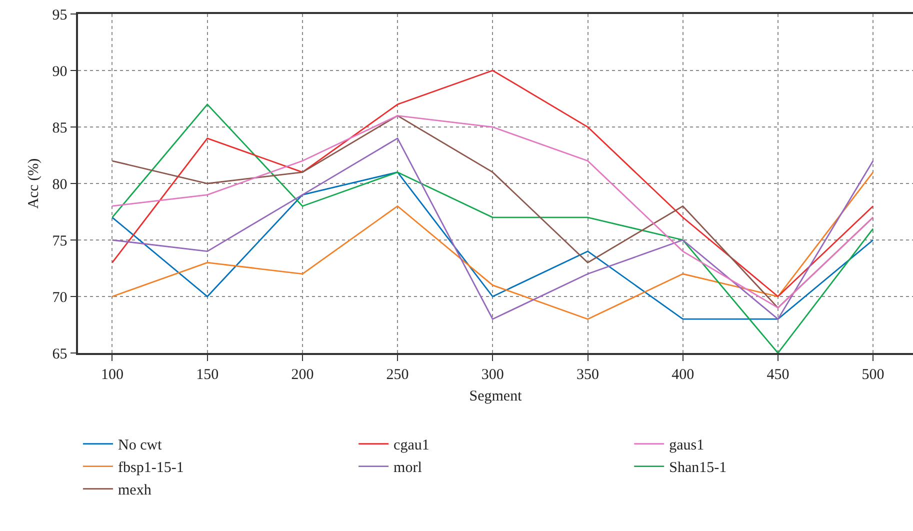 The width and height of the screenshot is (913, 531). I want to click on y-tick-label: 70, so click(60, 298).